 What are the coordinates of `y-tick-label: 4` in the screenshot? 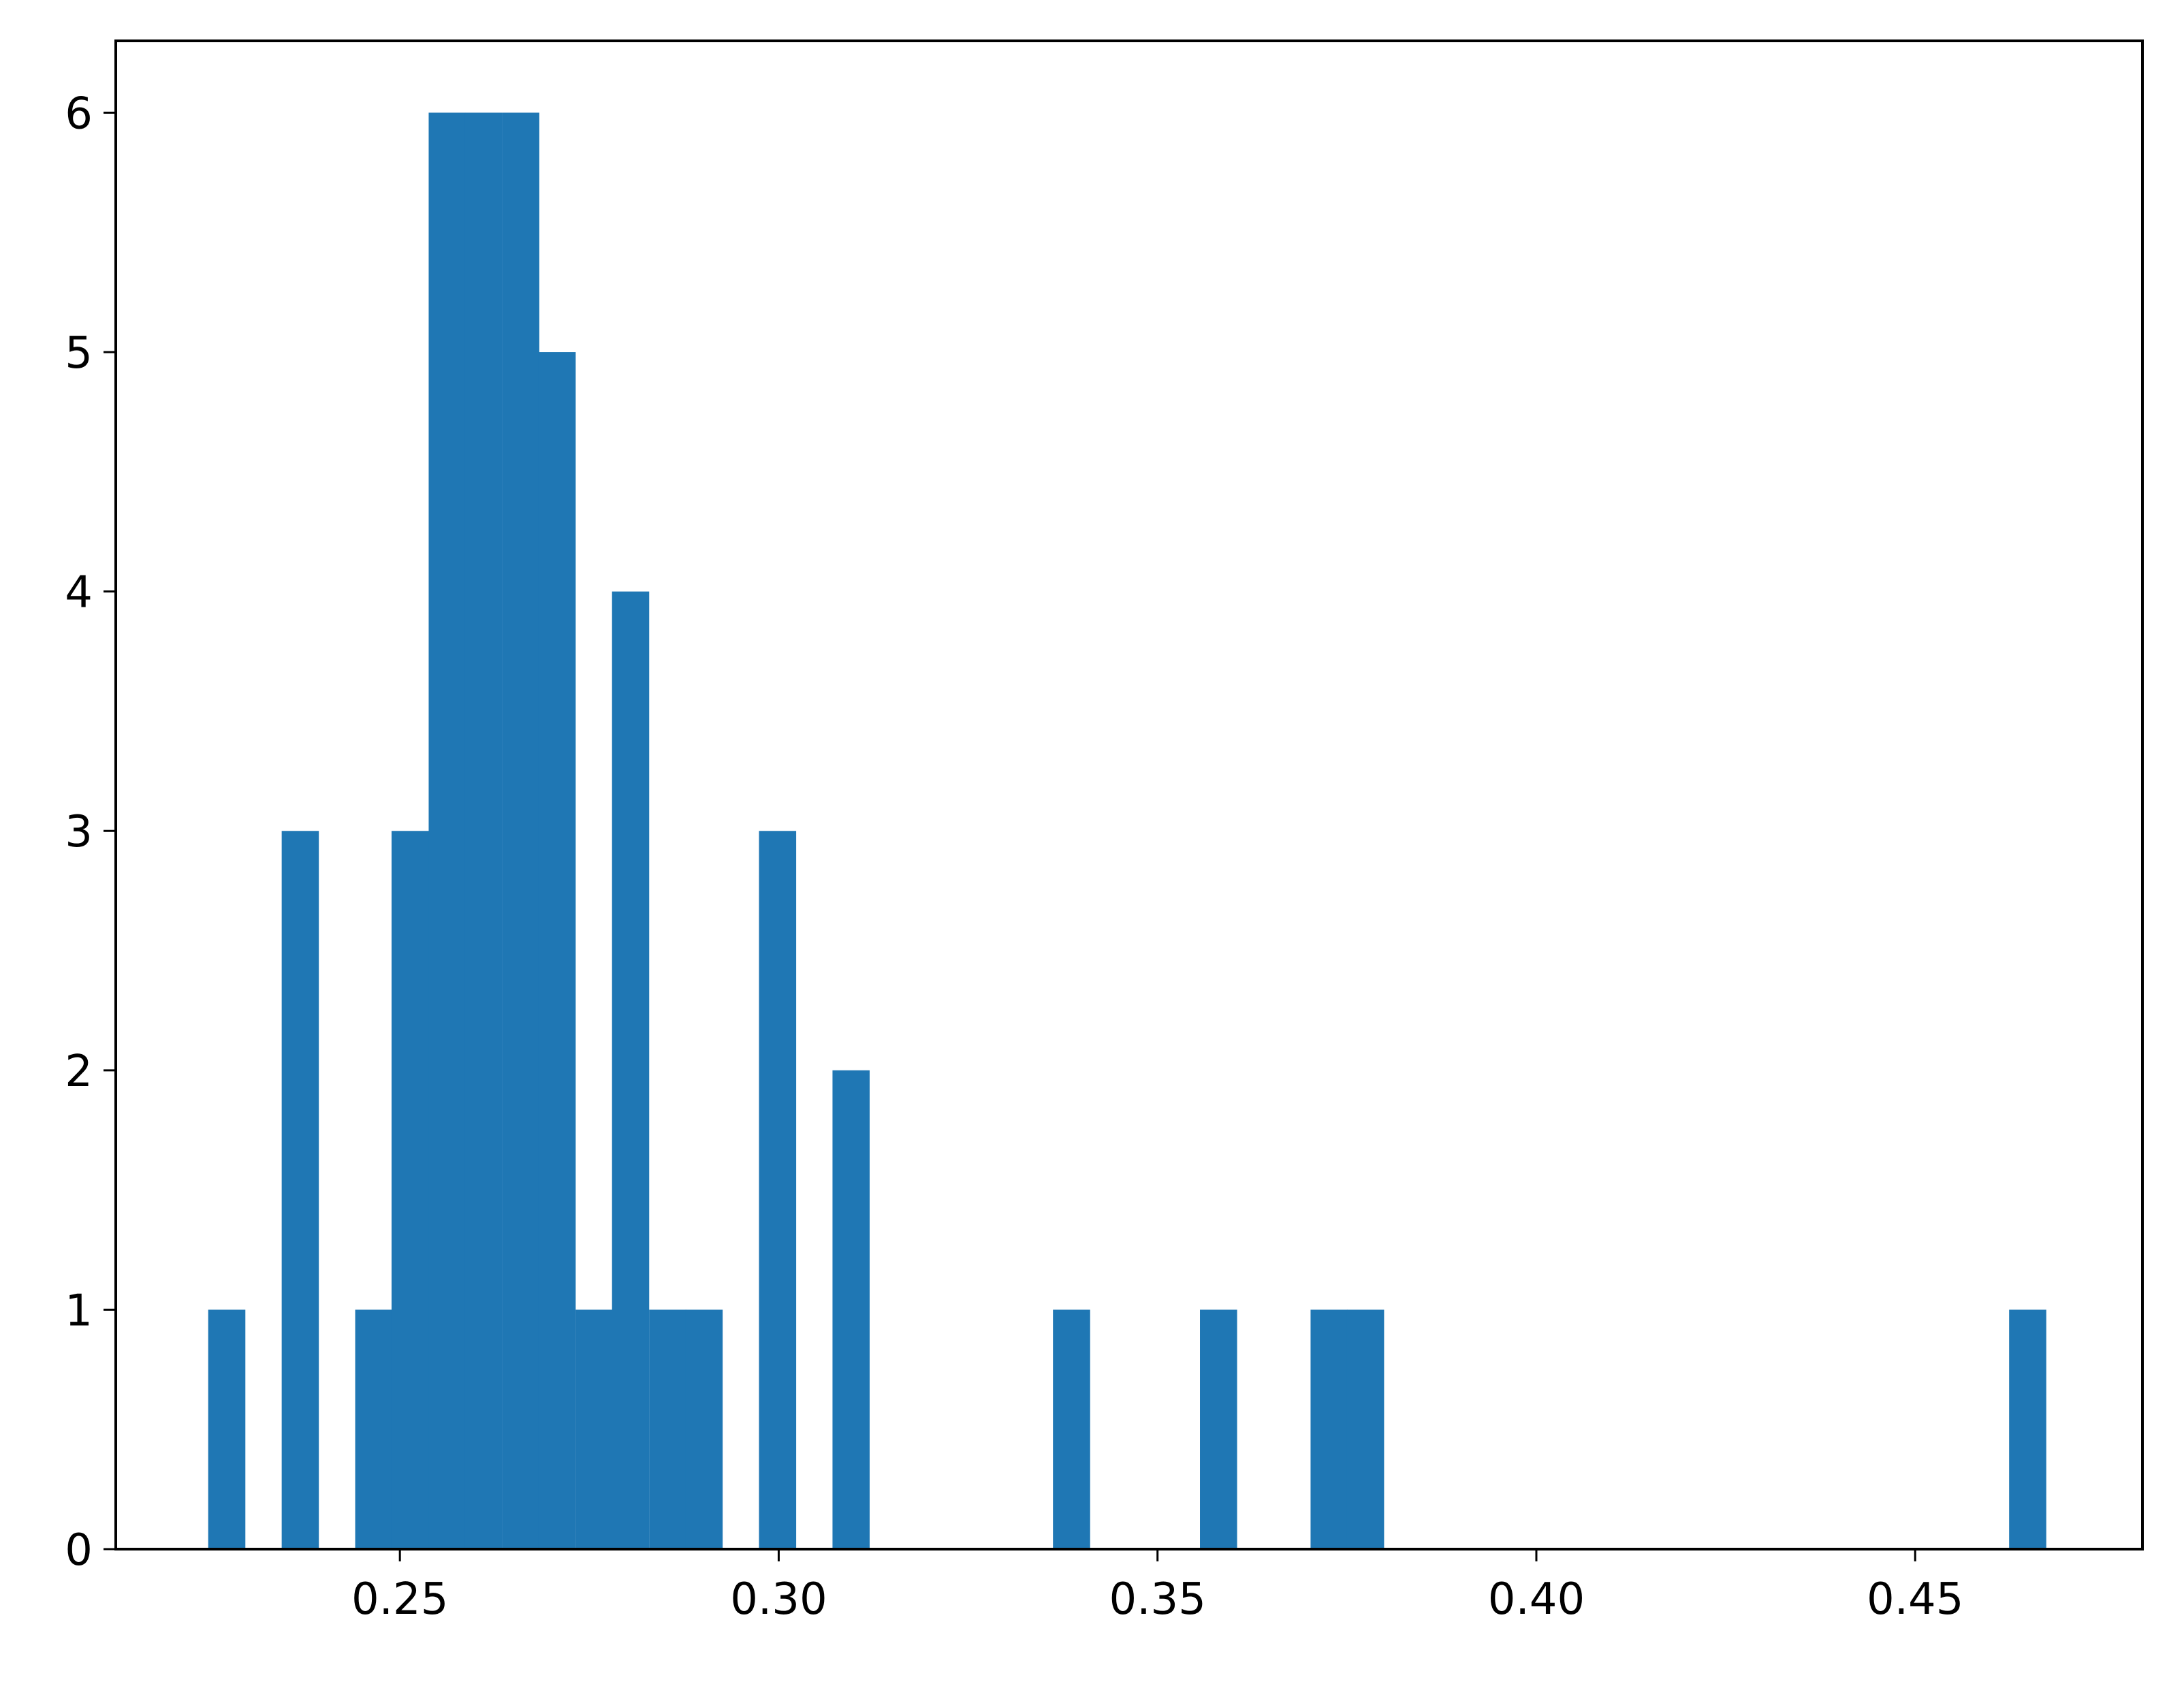 It's located at (79, 593).